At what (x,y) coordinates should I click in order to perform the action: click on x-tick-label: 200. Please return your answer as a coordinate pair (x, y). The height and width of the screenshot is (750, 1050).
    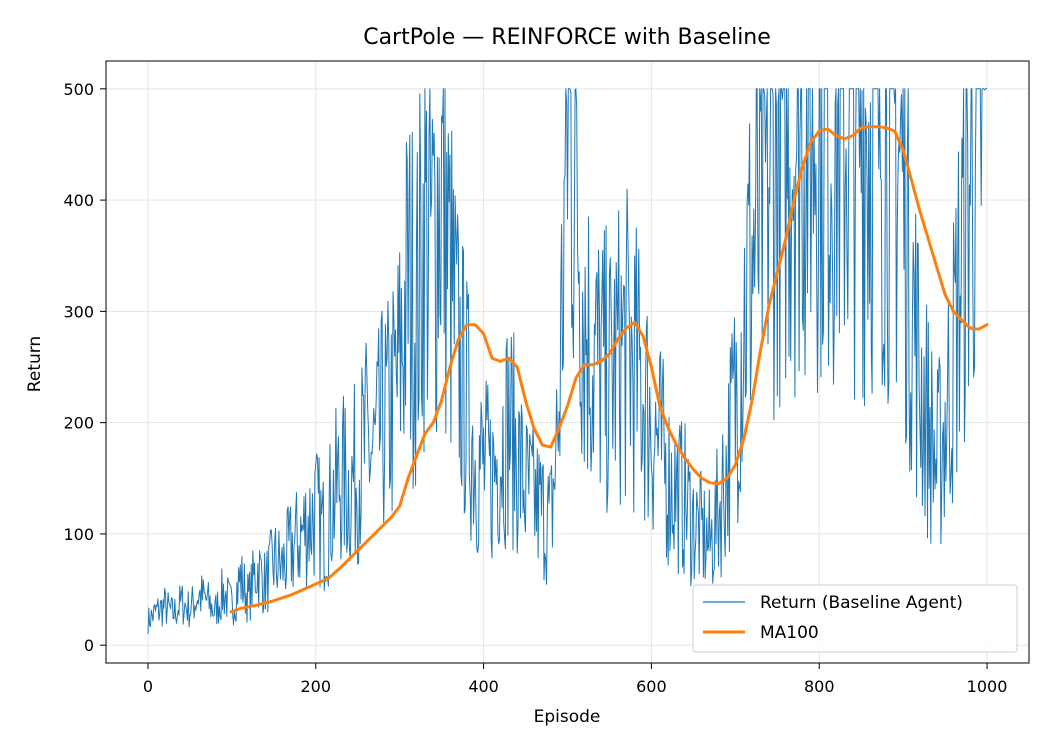
    Looking at the image, I should click on (315, 686).